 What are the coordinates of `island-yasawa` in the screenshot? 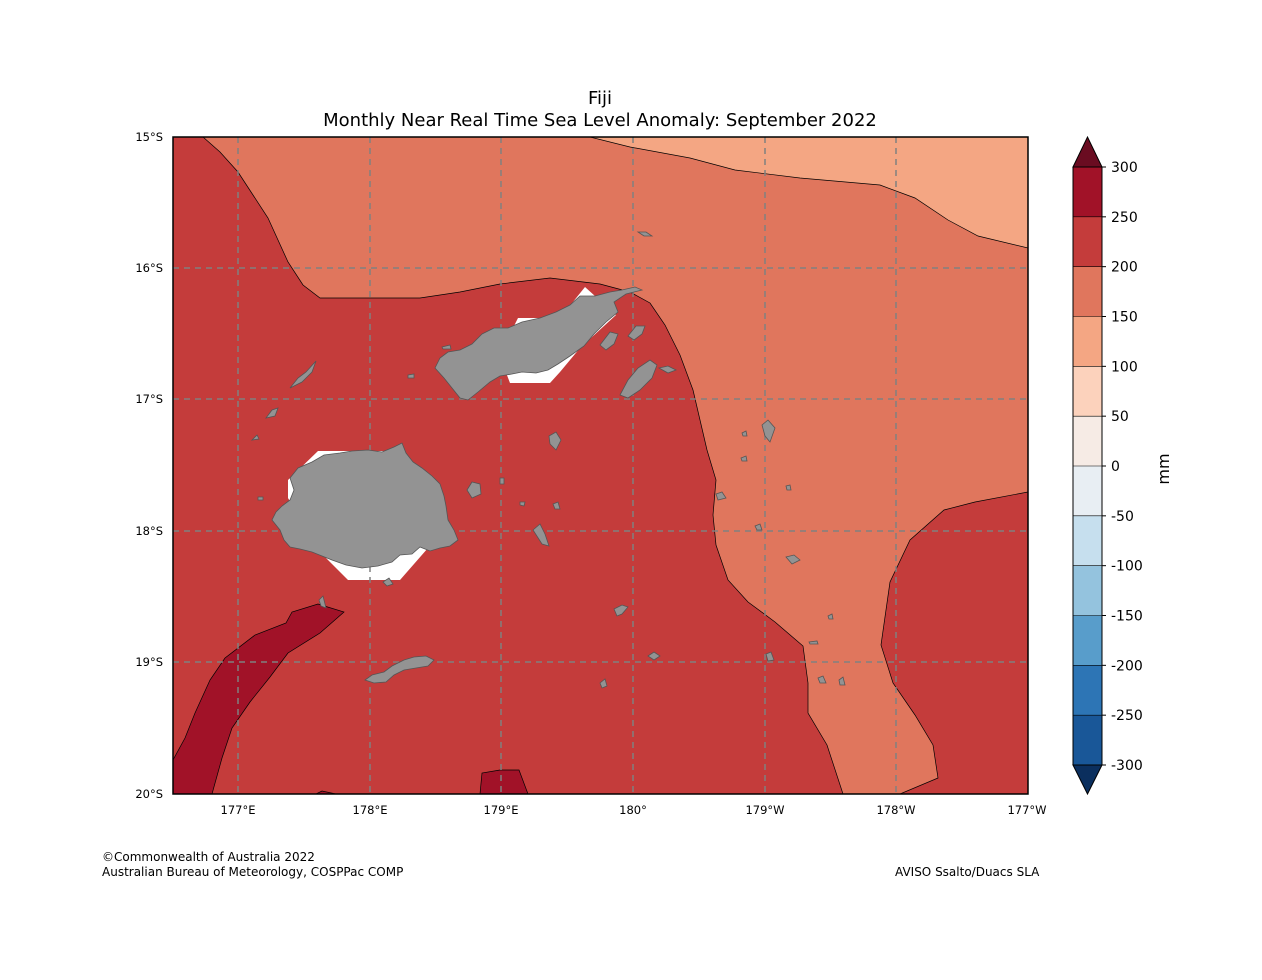 It's located at (303, 374).